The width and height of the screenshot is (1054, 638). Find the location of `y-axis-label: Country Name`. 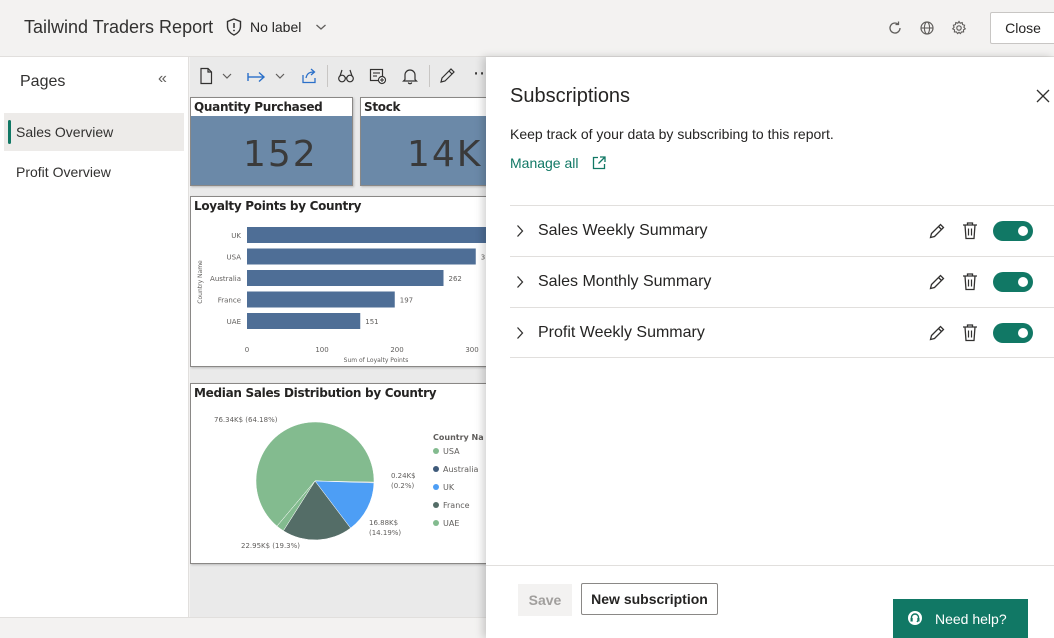

y-axis-label: Country Name is located at coordinates (200, 282).